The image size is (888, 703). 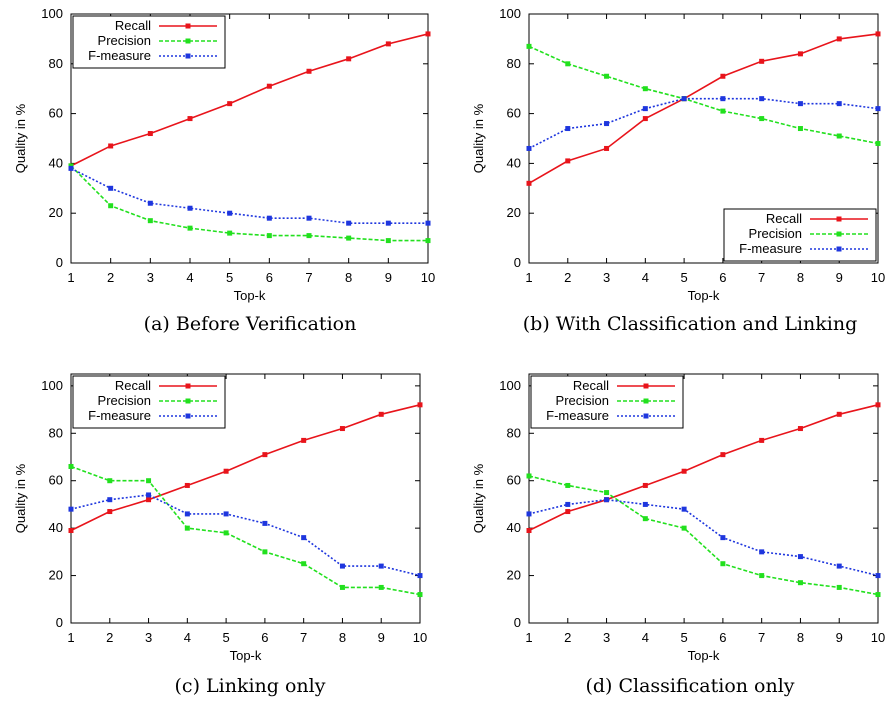 What do you see at coordinates (704, 295) in the screenshot?
I see `x-axis-label: Top-k` at bounding box center [704, 295].